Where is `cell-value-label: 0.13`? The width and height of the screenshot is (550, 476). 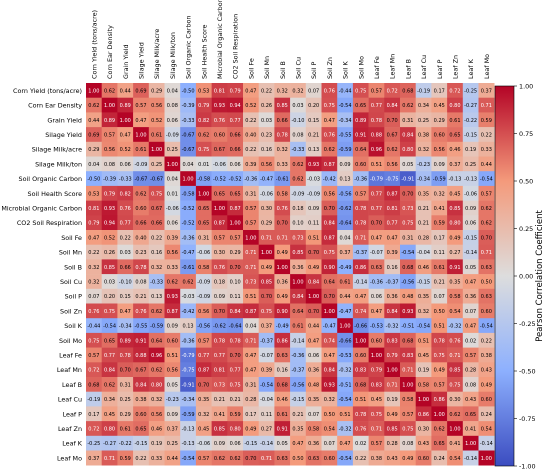 cell-value-label: 0.13 is located at coordinates (344, 180).